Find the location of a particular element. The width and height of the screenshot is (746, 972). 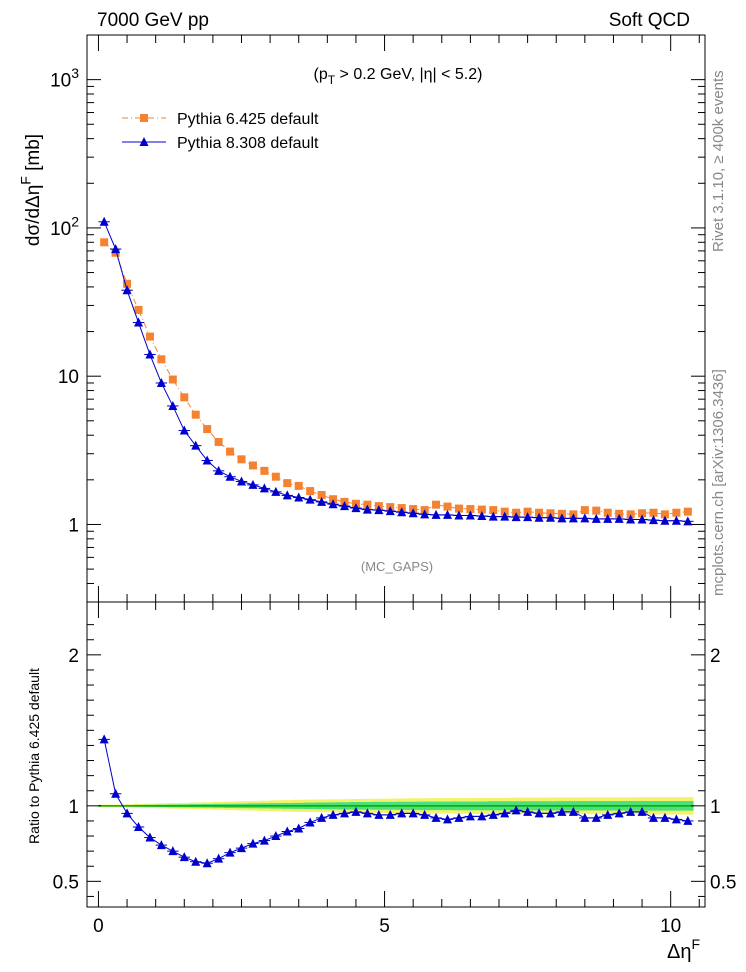

ratio-uncertainty-band is located at coordinates (396, 806).